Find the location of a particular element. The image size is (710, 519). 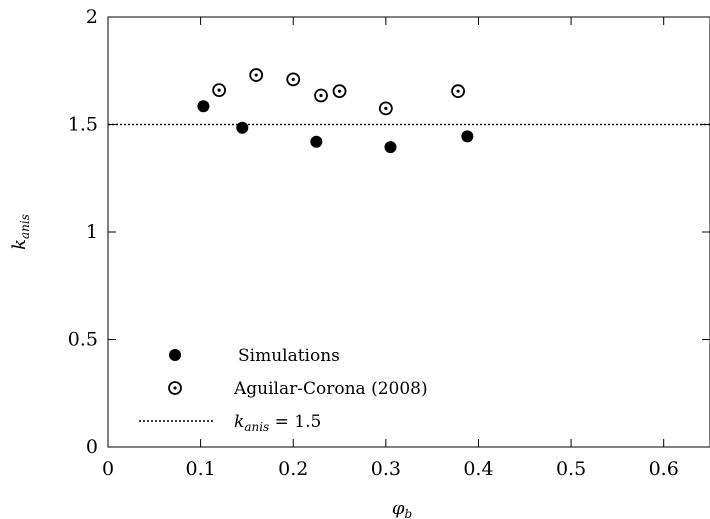

y-tick-label: 0.5 is located at coordinates (83, 340).